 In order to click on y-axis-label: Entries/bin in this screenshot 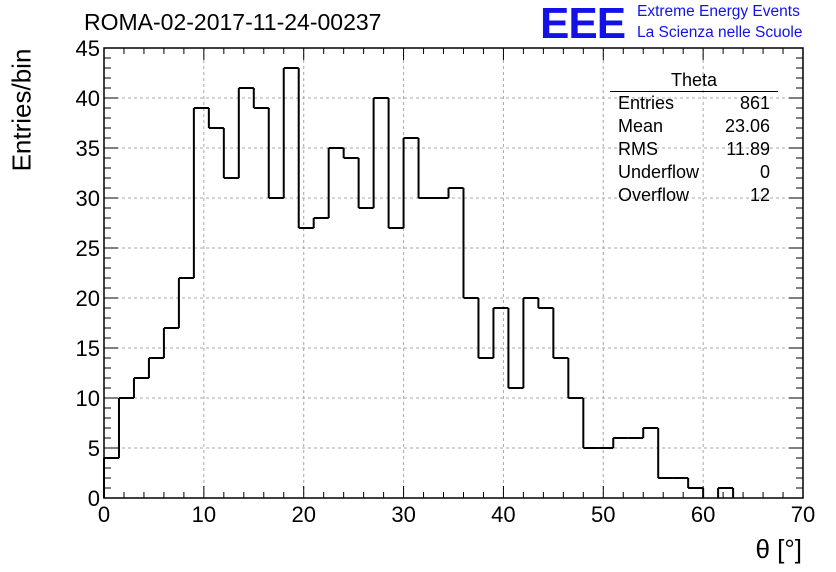, I will do `click(21, 110)`.